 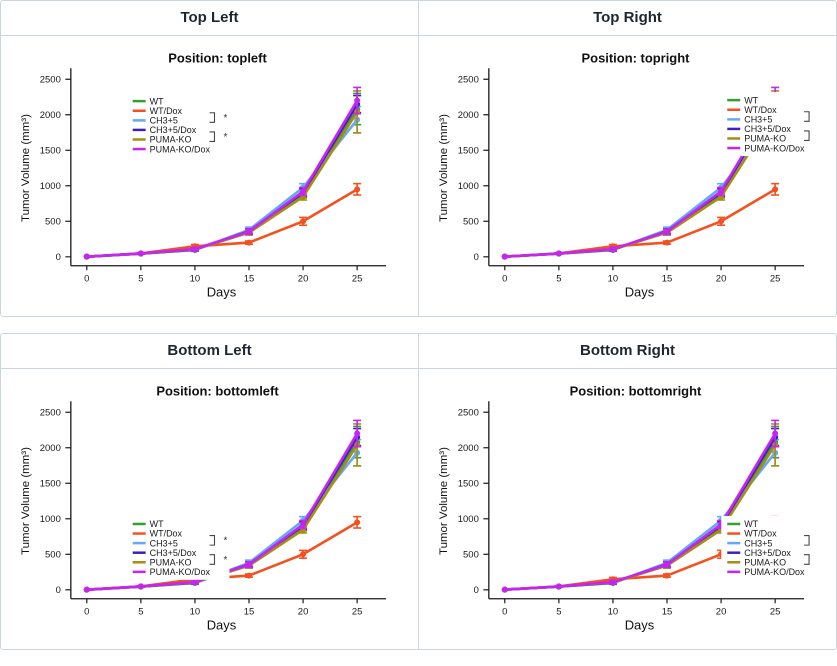 I want to click on bottom-row-header: Bottom Left Bottom Right, so click(x=418, y=351).